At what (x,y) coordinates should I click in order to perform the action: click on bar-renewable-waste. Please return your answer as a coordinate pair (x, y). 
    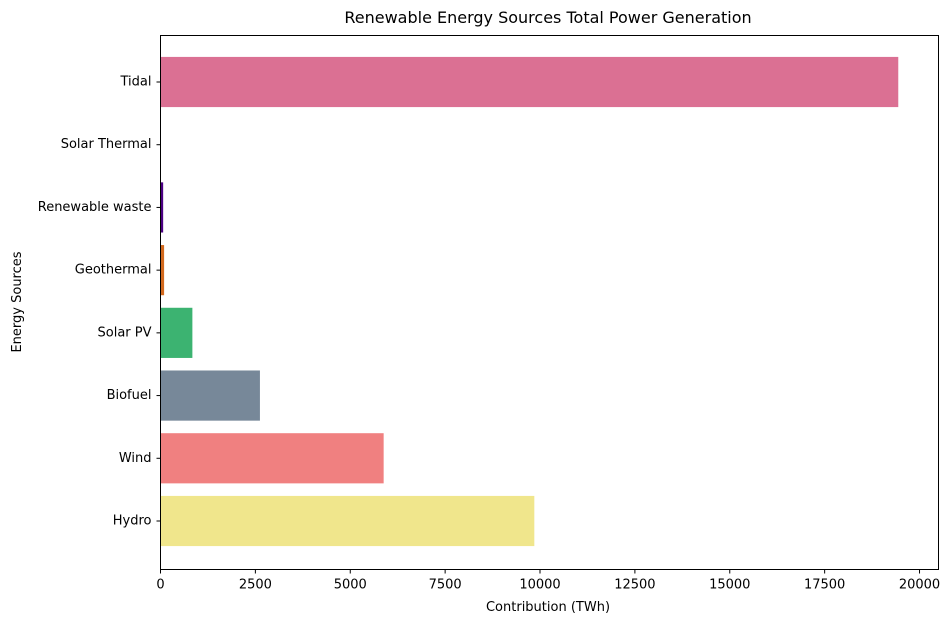
    Looking at the image, I should click on (162, 207).